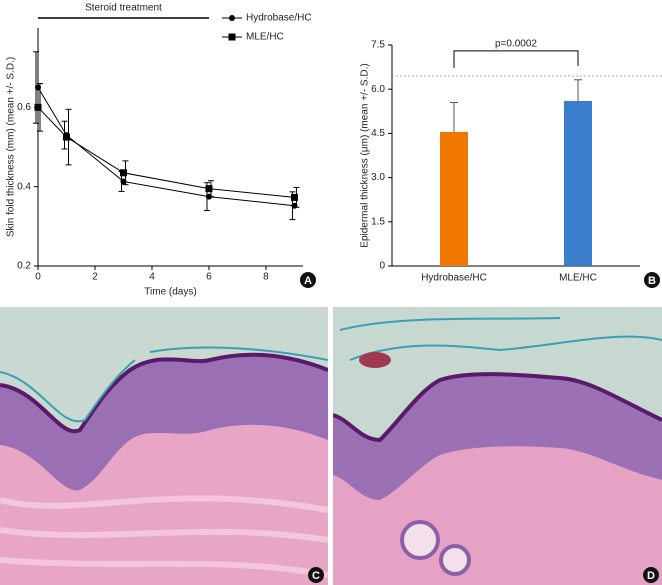 The height and width of the screenshot is (585, 662). What do you see at coordinates (38, 277) in the screenshot?
I see `x-tick-label: 0` at bounding box center [38, 277].